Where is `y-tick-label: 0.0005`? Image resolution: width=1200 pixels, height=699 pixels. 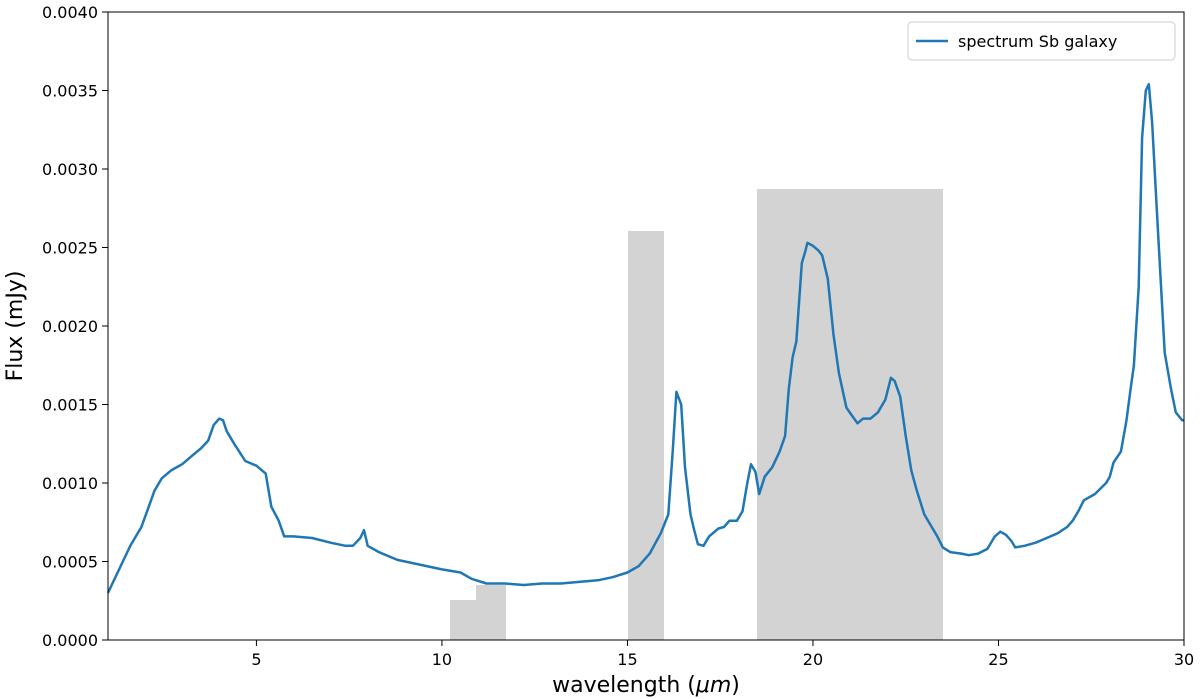
y-tick-label: 0.0005 is located at coordinates (70, 562).